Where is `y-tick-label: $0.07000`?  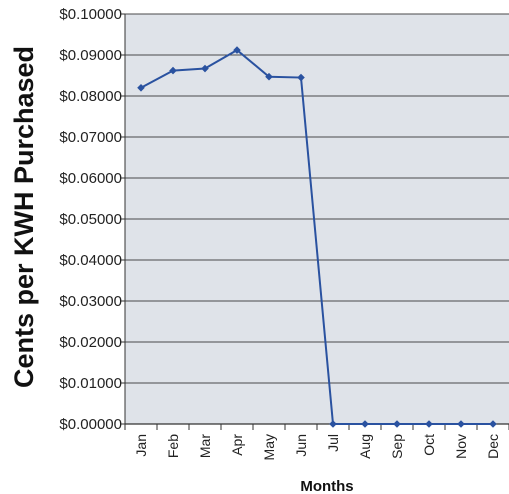 y-tick-label: $0.07000 is located at coordinates (90, 137).